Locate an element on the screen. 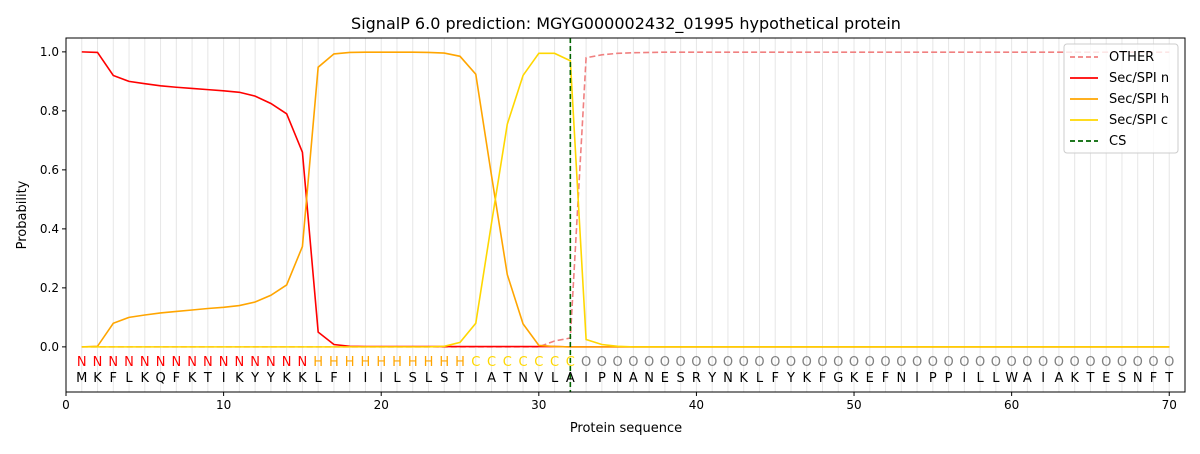 This screenshot has height=454, width=1200. legend: OTHER Sec/SPI n Sec/SPI h Sec/SPI c CS is located at coordinates (1121, 98).